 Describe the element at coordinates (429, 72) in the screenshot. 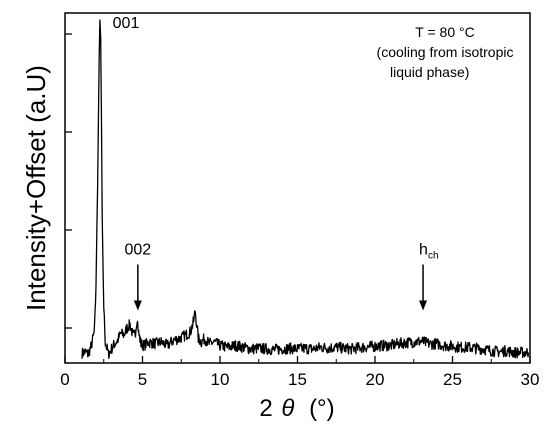

I see `annotation-line-3: liquid phase)` at that location.